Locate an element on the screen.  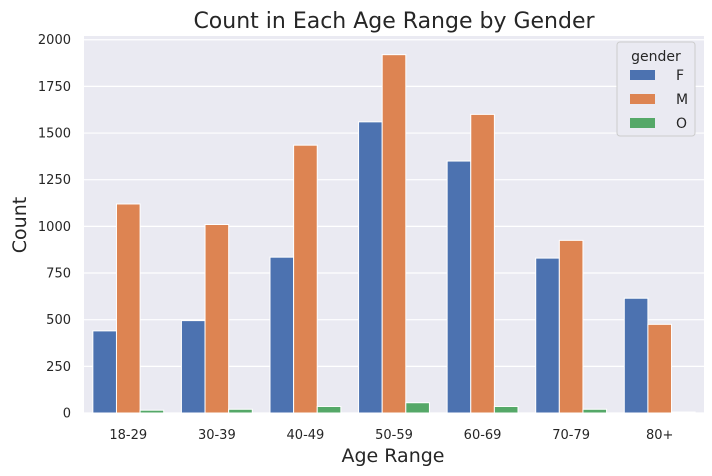
y-tick-labels: 0 250 500 750 1000 1250 1500 1750 2000 is located at coordinates (54, 227).